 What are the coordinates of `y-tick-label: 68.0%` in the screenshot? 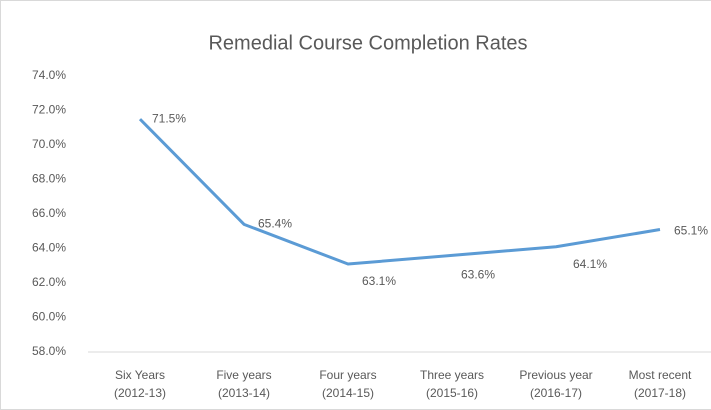 It's located at (49, 179).